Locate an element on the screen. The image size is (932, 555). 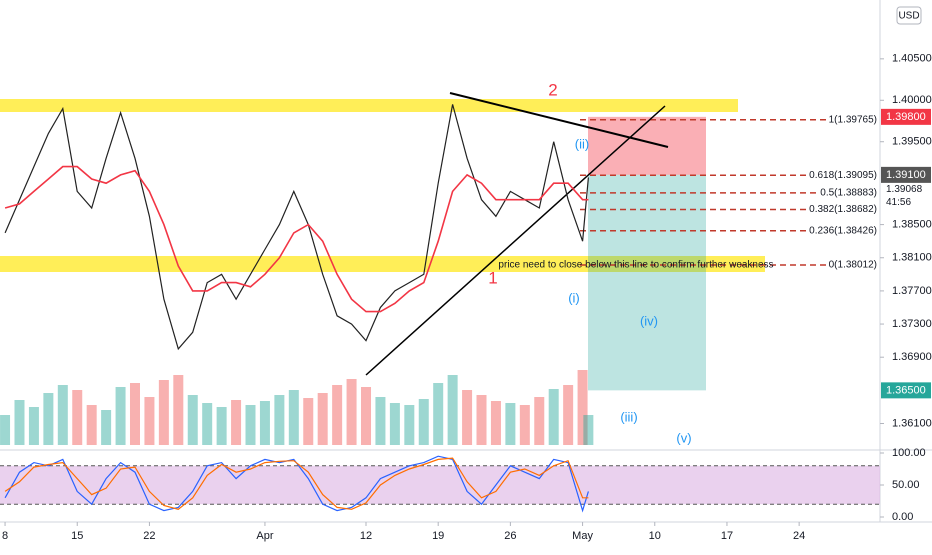
trendline is located at coordinates (559, 120).